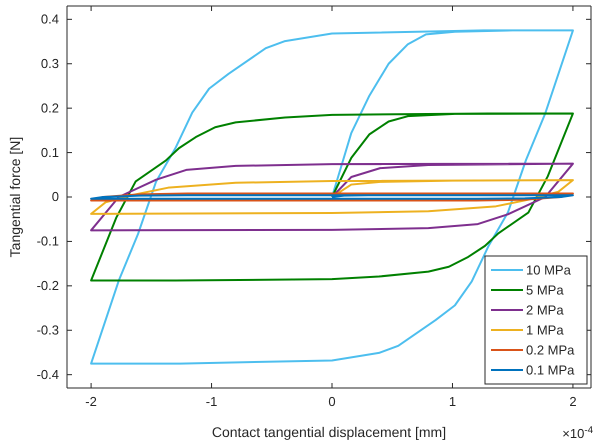 The width and height of the screenshot is (595, 444). What do you see at coordinates (549, 270) in the screenshot?
I see `legend-label: 10 MPa` at bounding box center [549, 270].